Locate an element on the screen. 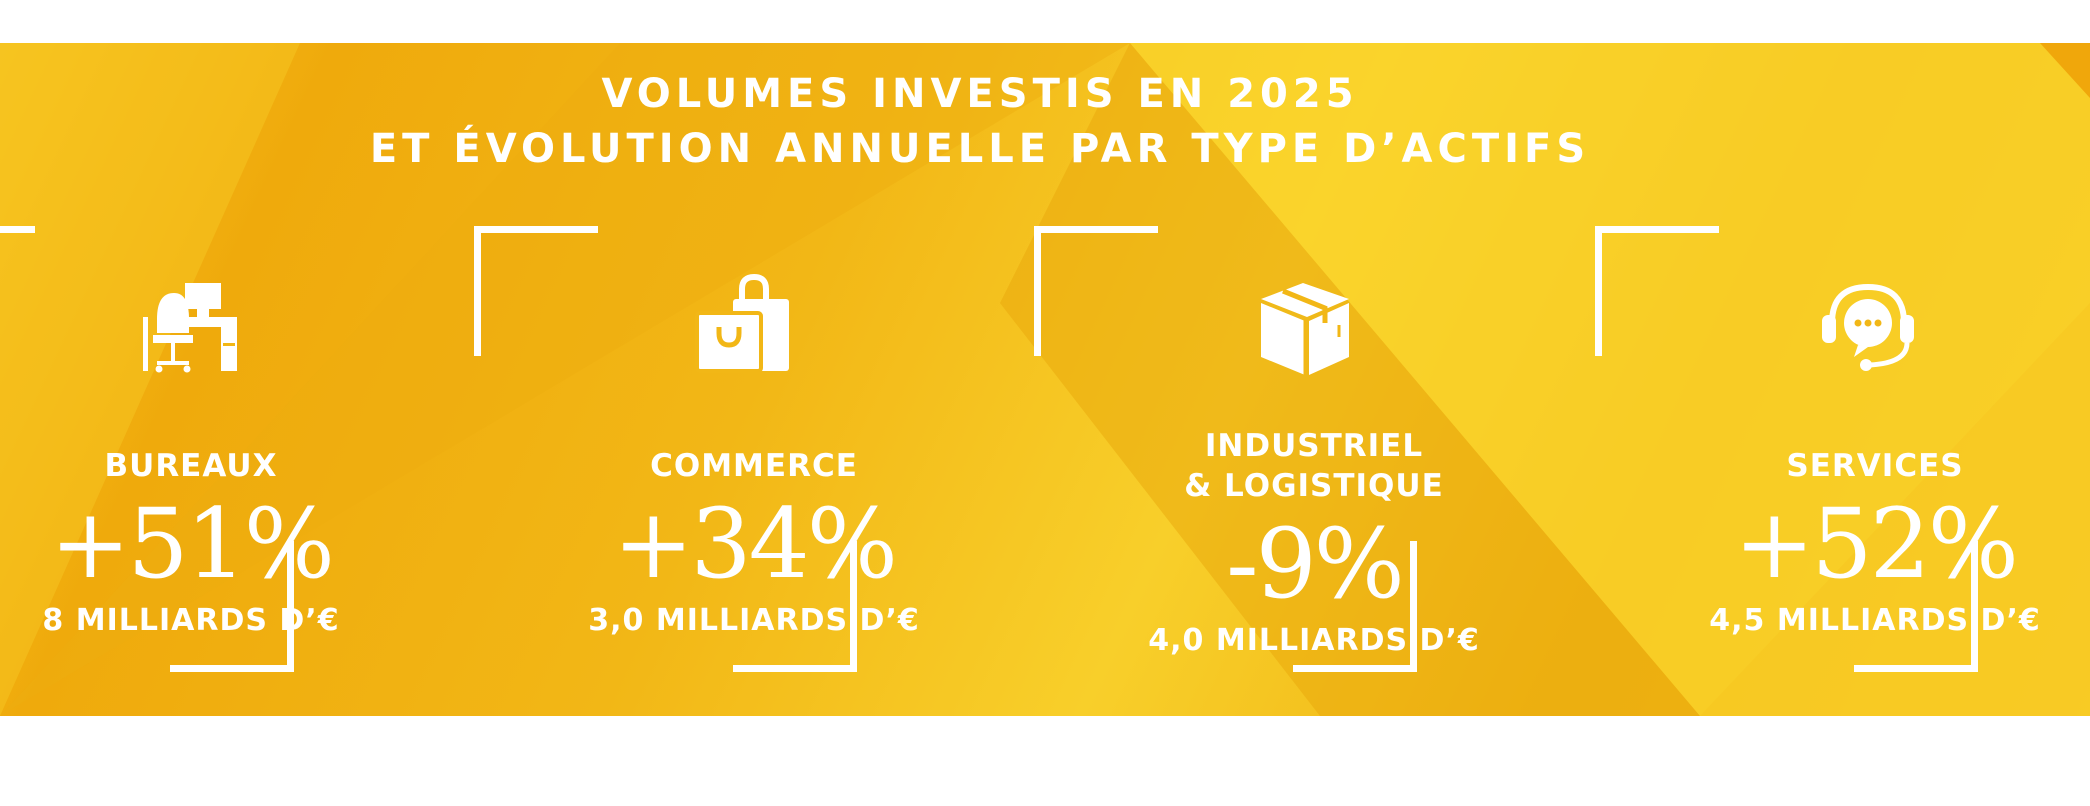  category-label-line-1: INDUSTRIEL is located at coordinates (1314, 446).